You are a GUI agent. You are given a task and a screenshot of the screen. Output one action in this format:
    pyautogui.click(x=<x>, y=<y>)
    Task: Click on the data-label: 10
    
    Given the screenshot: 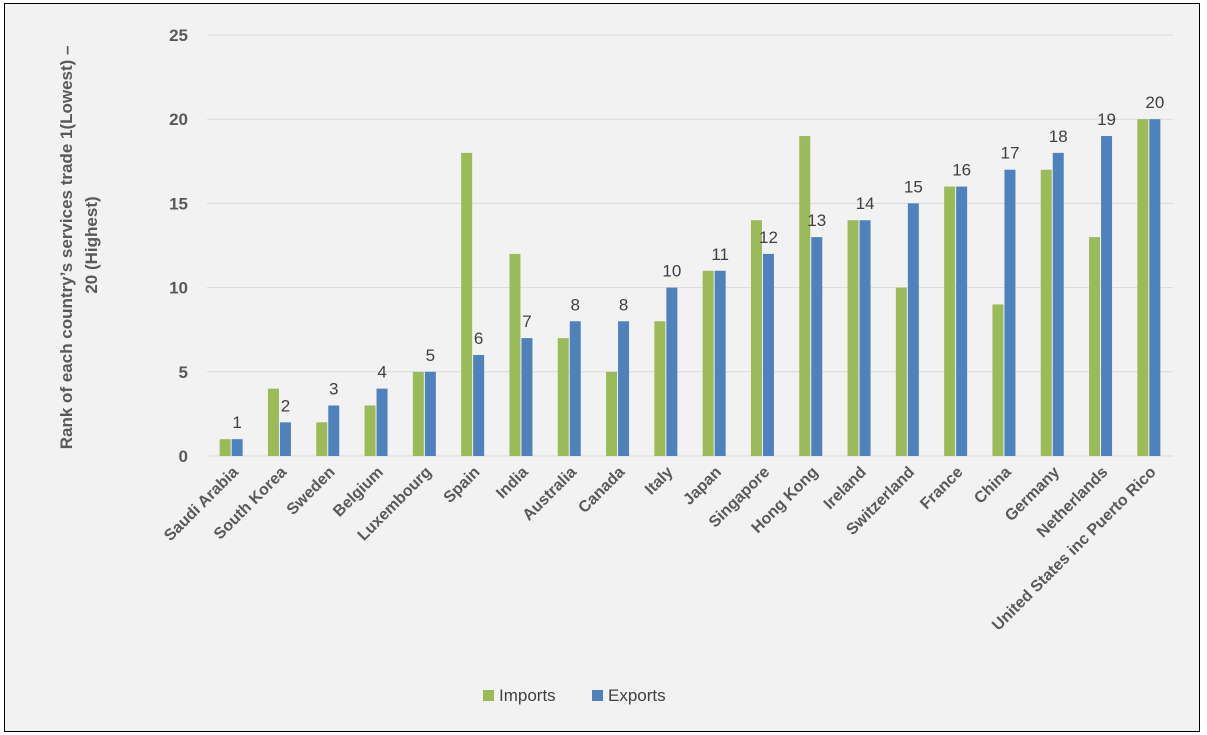 What is the action you would take?
    pyautogui.click(x=671, y=271)
    